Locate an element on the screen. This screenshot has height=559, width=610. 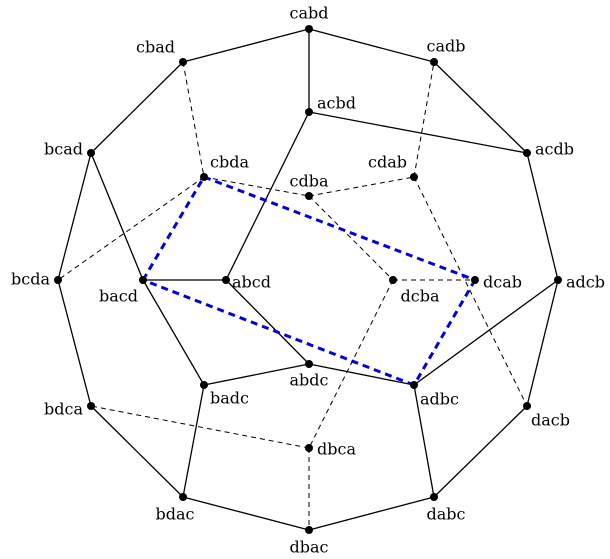
node-label: cbda is located at coordinates (229, 162).